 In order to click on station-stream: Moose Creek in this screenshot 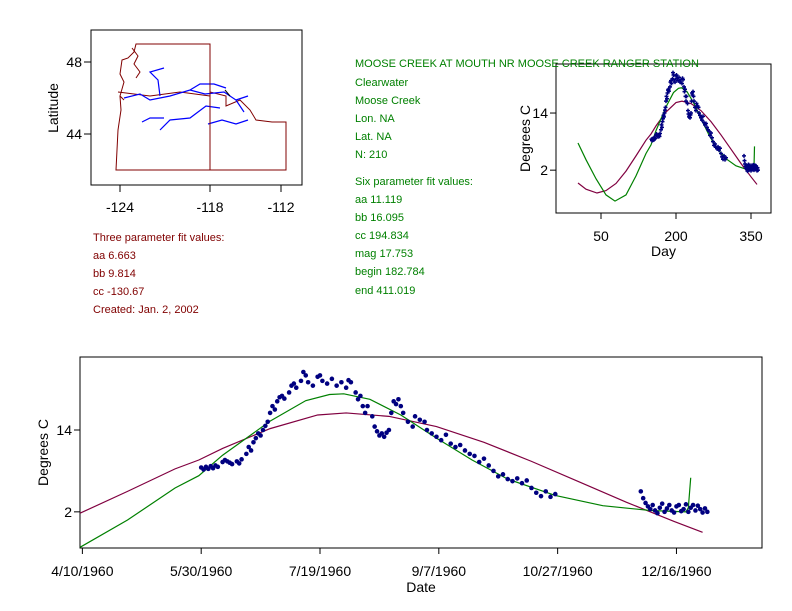, I will do `click(388, 101)`.